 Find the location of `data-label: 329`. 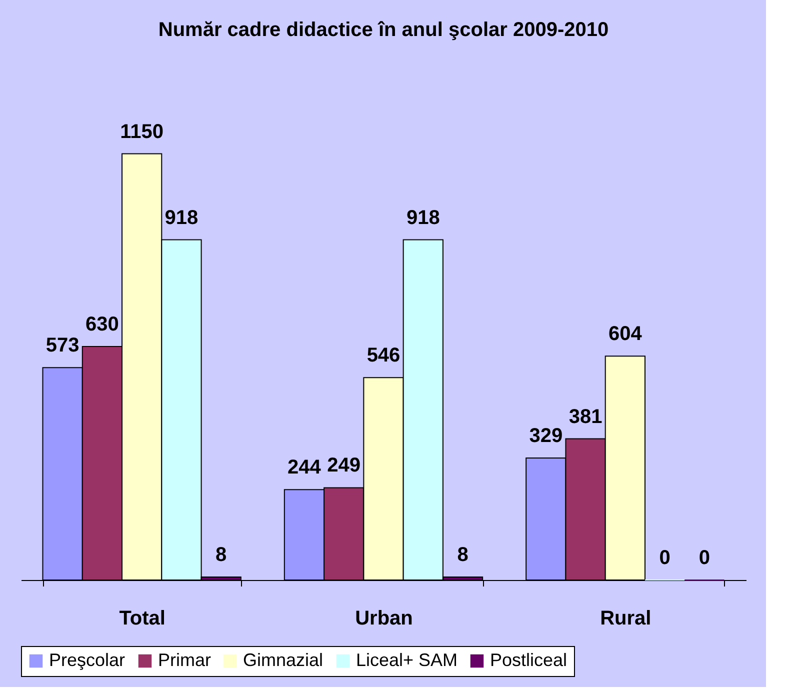

data-label: 329 is located at coordinates (546, 436).